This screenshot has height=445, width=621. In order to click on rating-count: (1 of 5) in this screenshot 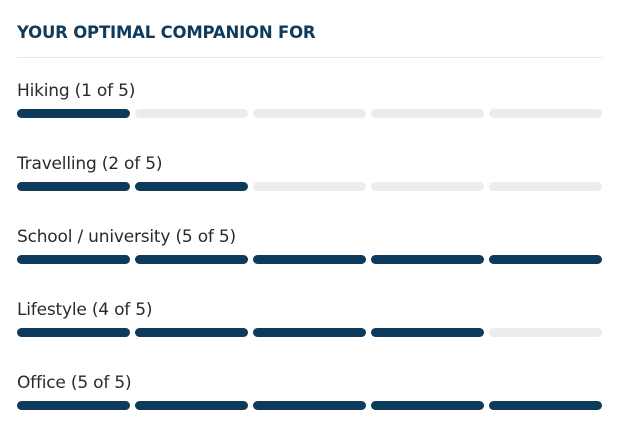, I will do `click(105, 91)`.